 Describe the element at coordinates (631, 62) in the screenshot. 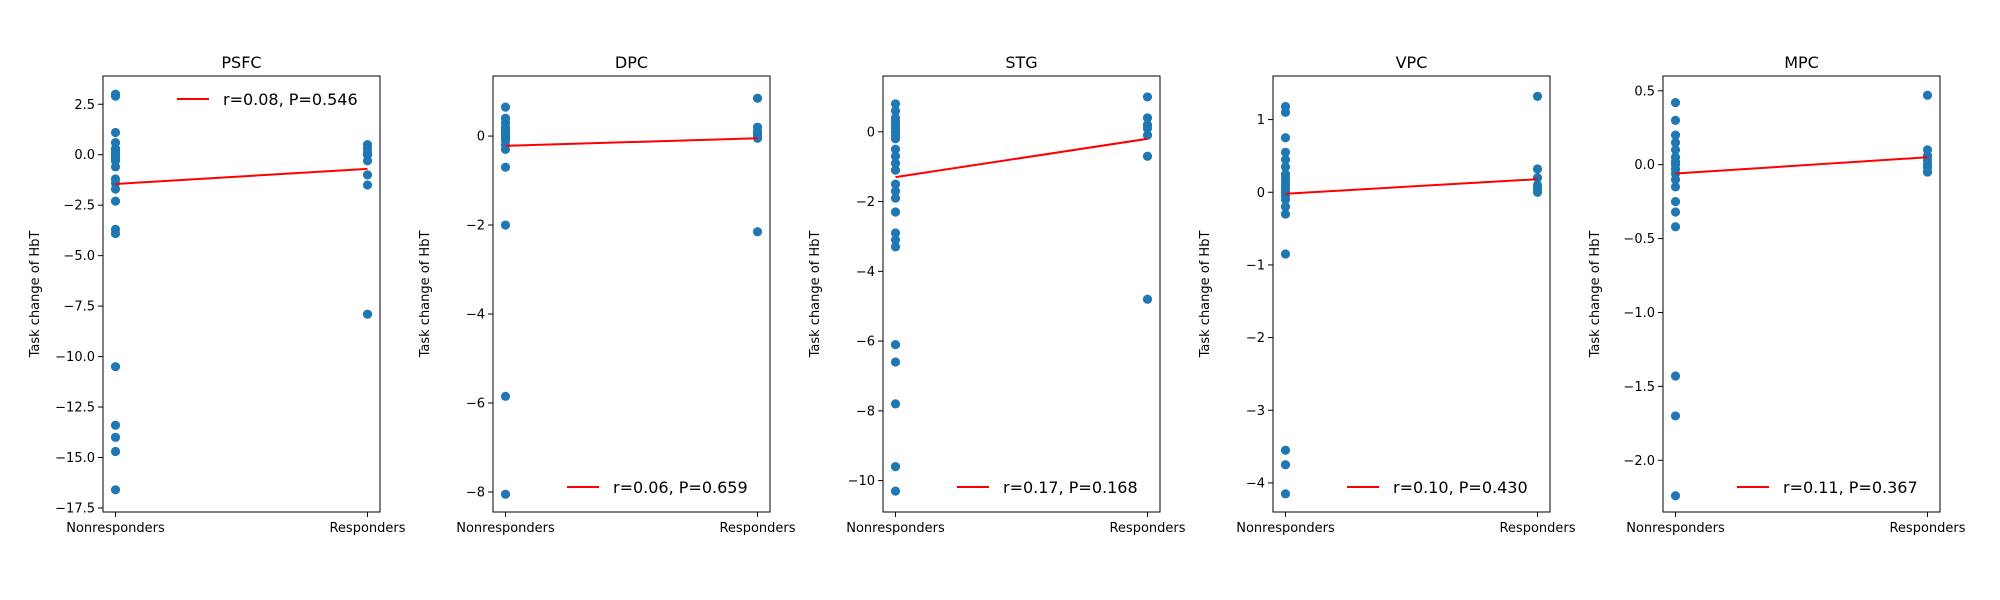

I see `chart-title: DPC` at that location.